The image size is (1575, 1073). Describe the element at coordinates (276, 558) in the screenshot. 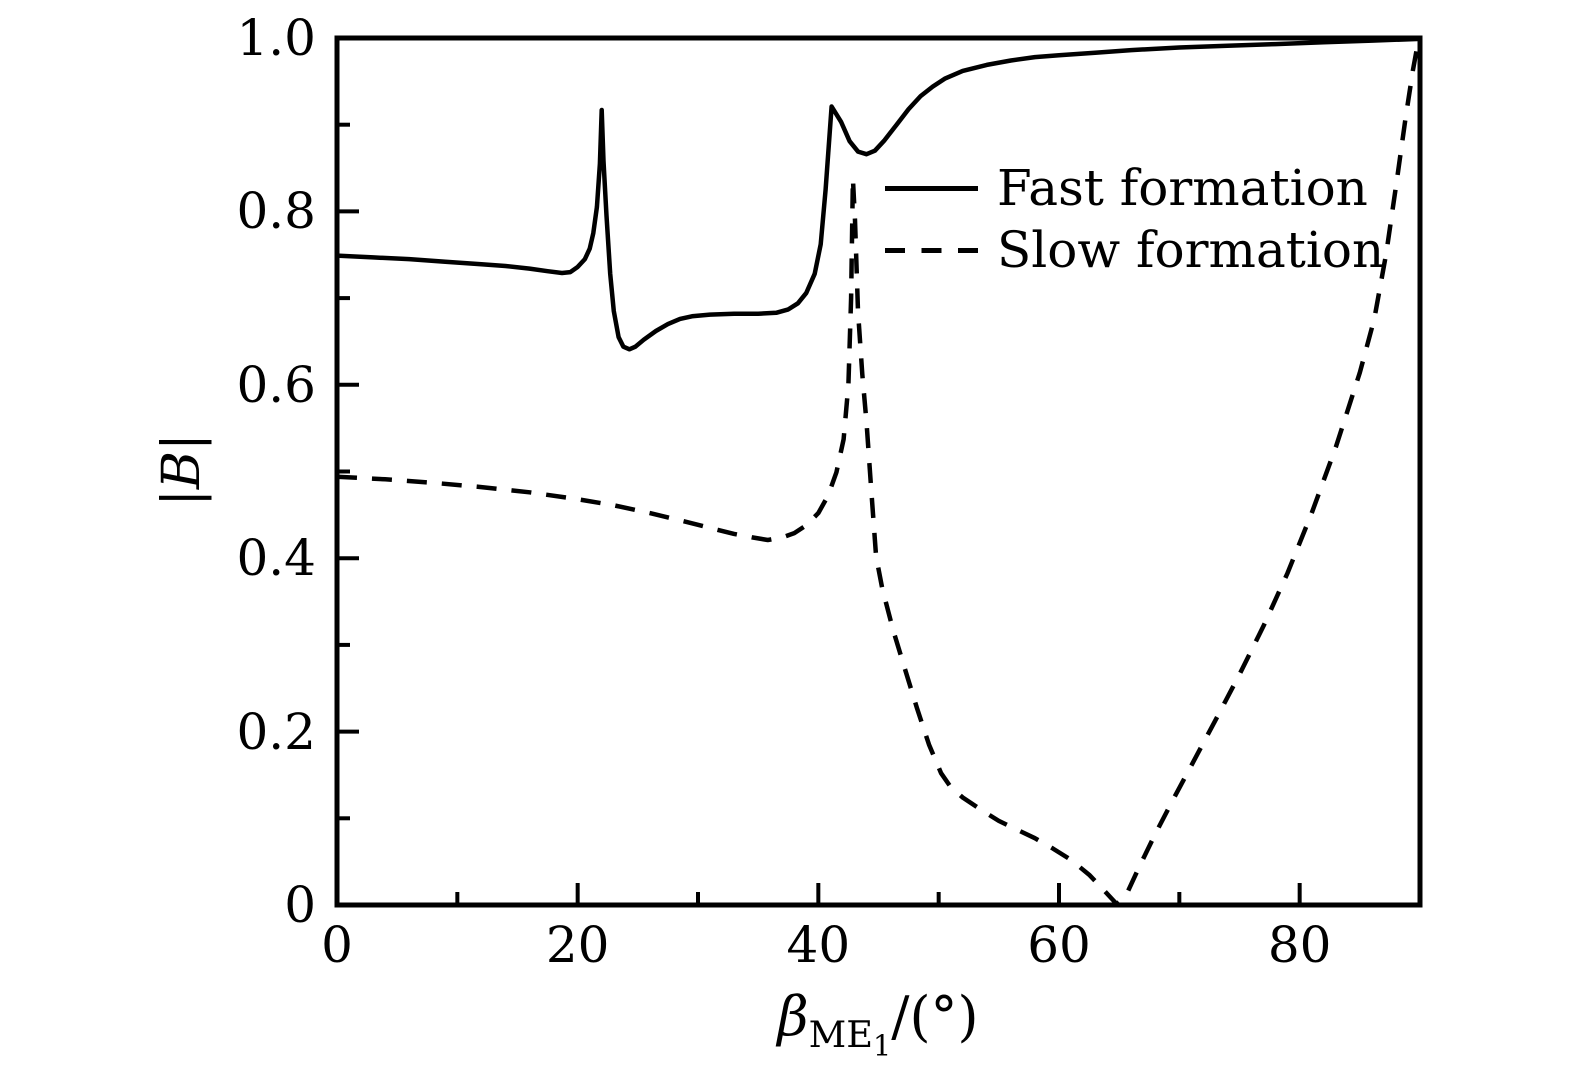

I see `y-tick-label: 0.4` at that location.